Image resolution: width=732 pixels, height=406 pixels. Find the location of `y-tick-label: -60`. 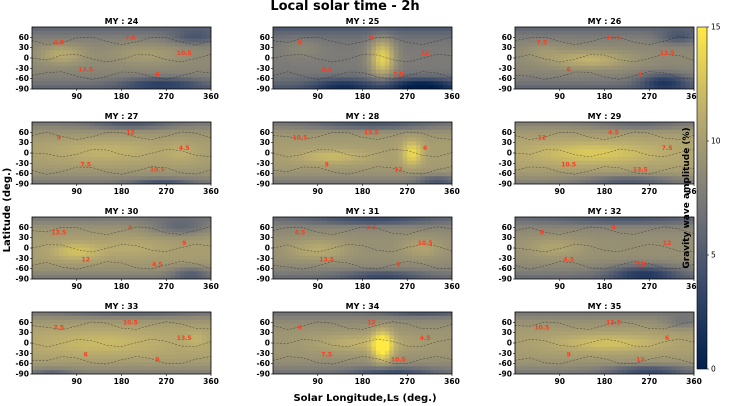

y-tick-label: -60 is located at coordinates (505, 78).